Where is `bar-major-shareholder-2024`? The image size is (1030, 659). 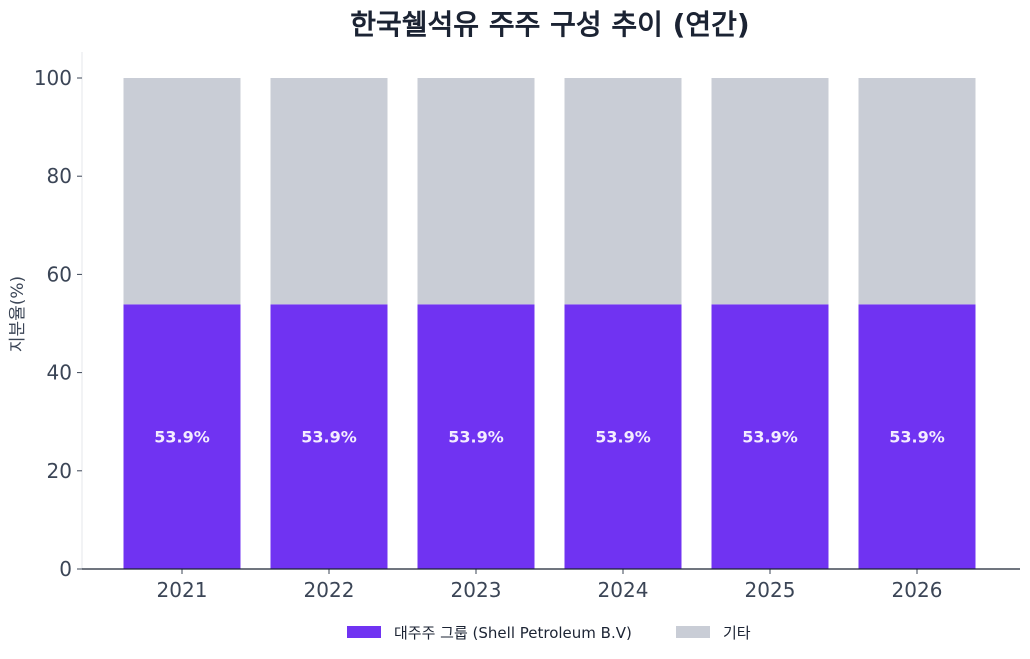
bar-major-shareholder-2024 is located at coordinates (623, 436).